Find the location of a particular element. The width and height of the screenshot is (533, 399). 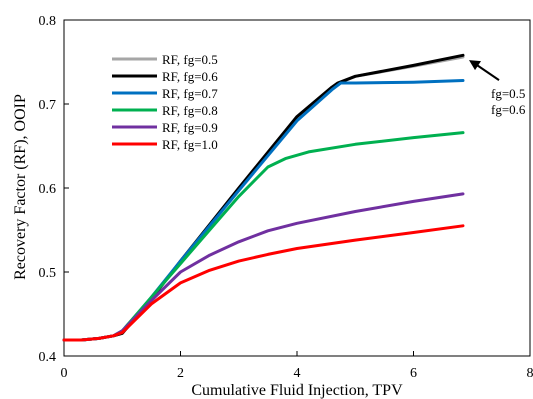

legend-label: RF, fg=0.5 is located at coordinates (190, 59).